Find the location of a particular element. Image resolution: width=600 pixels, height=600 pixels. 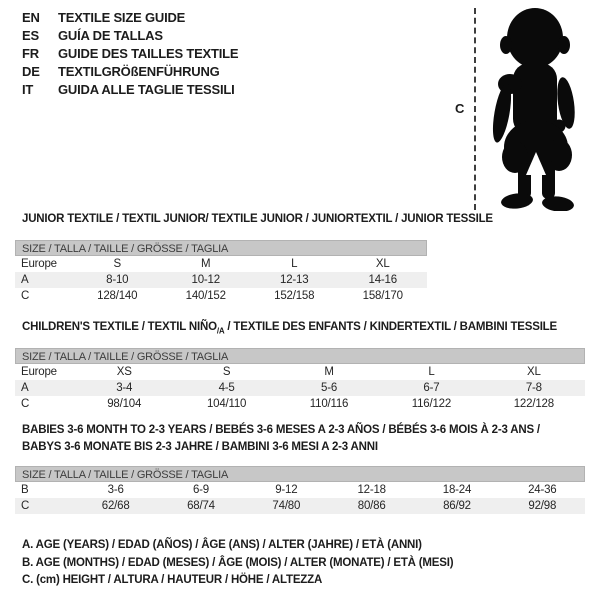

baby-silhouette-image is located at coordinates (533, 109).